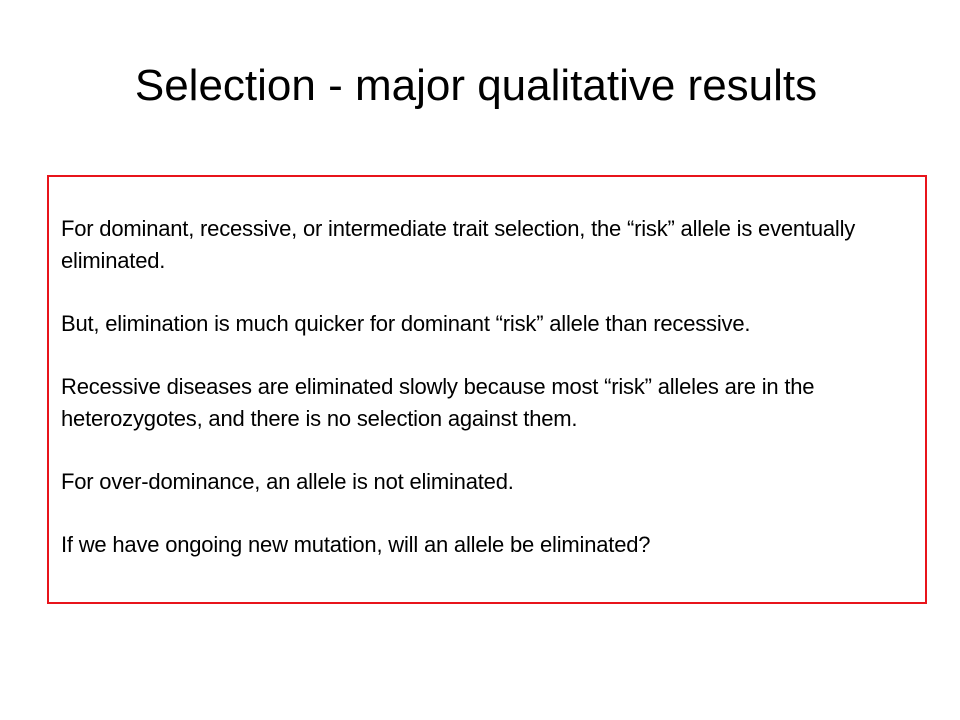 The height and width of the screenshot is (720, 960). I want to click on slide-title: Selection - major qualitative results, so click(476, 85).